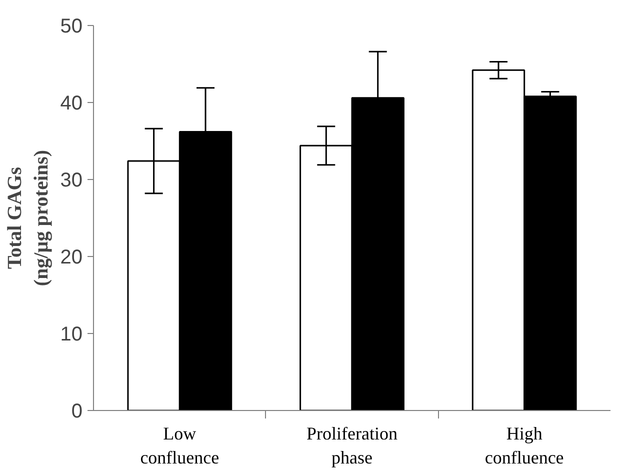  Describe the element at coordinates (180, 446) in the screenshot. I see `x-tick-label: Low confluence` at that location.